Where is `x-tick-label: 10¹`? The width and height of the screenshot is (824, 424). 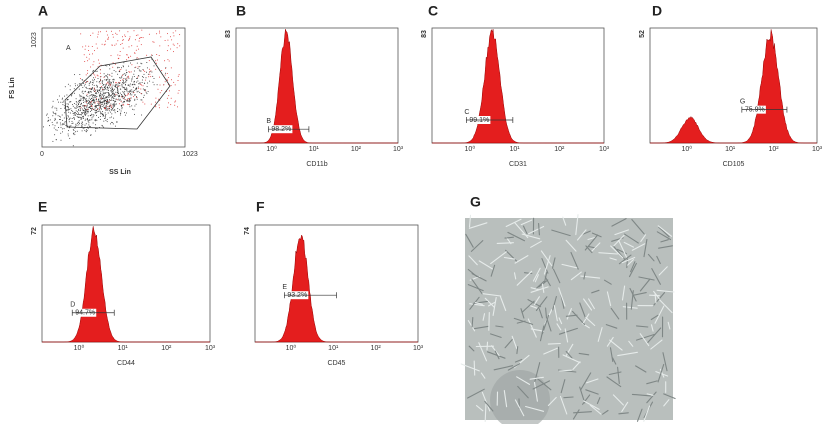
x-tick-label: 10¹ is located at coordinates (314, 149).